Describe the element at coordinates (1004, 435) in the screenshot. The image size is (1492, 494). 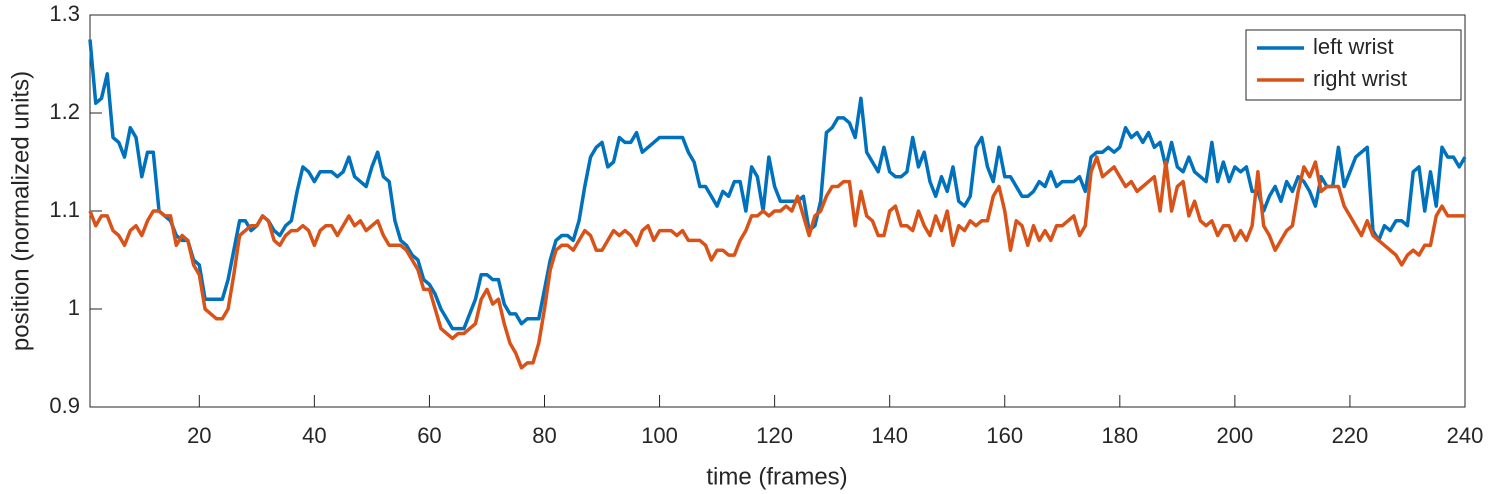
I see `x-tick-label: 160` at that location.